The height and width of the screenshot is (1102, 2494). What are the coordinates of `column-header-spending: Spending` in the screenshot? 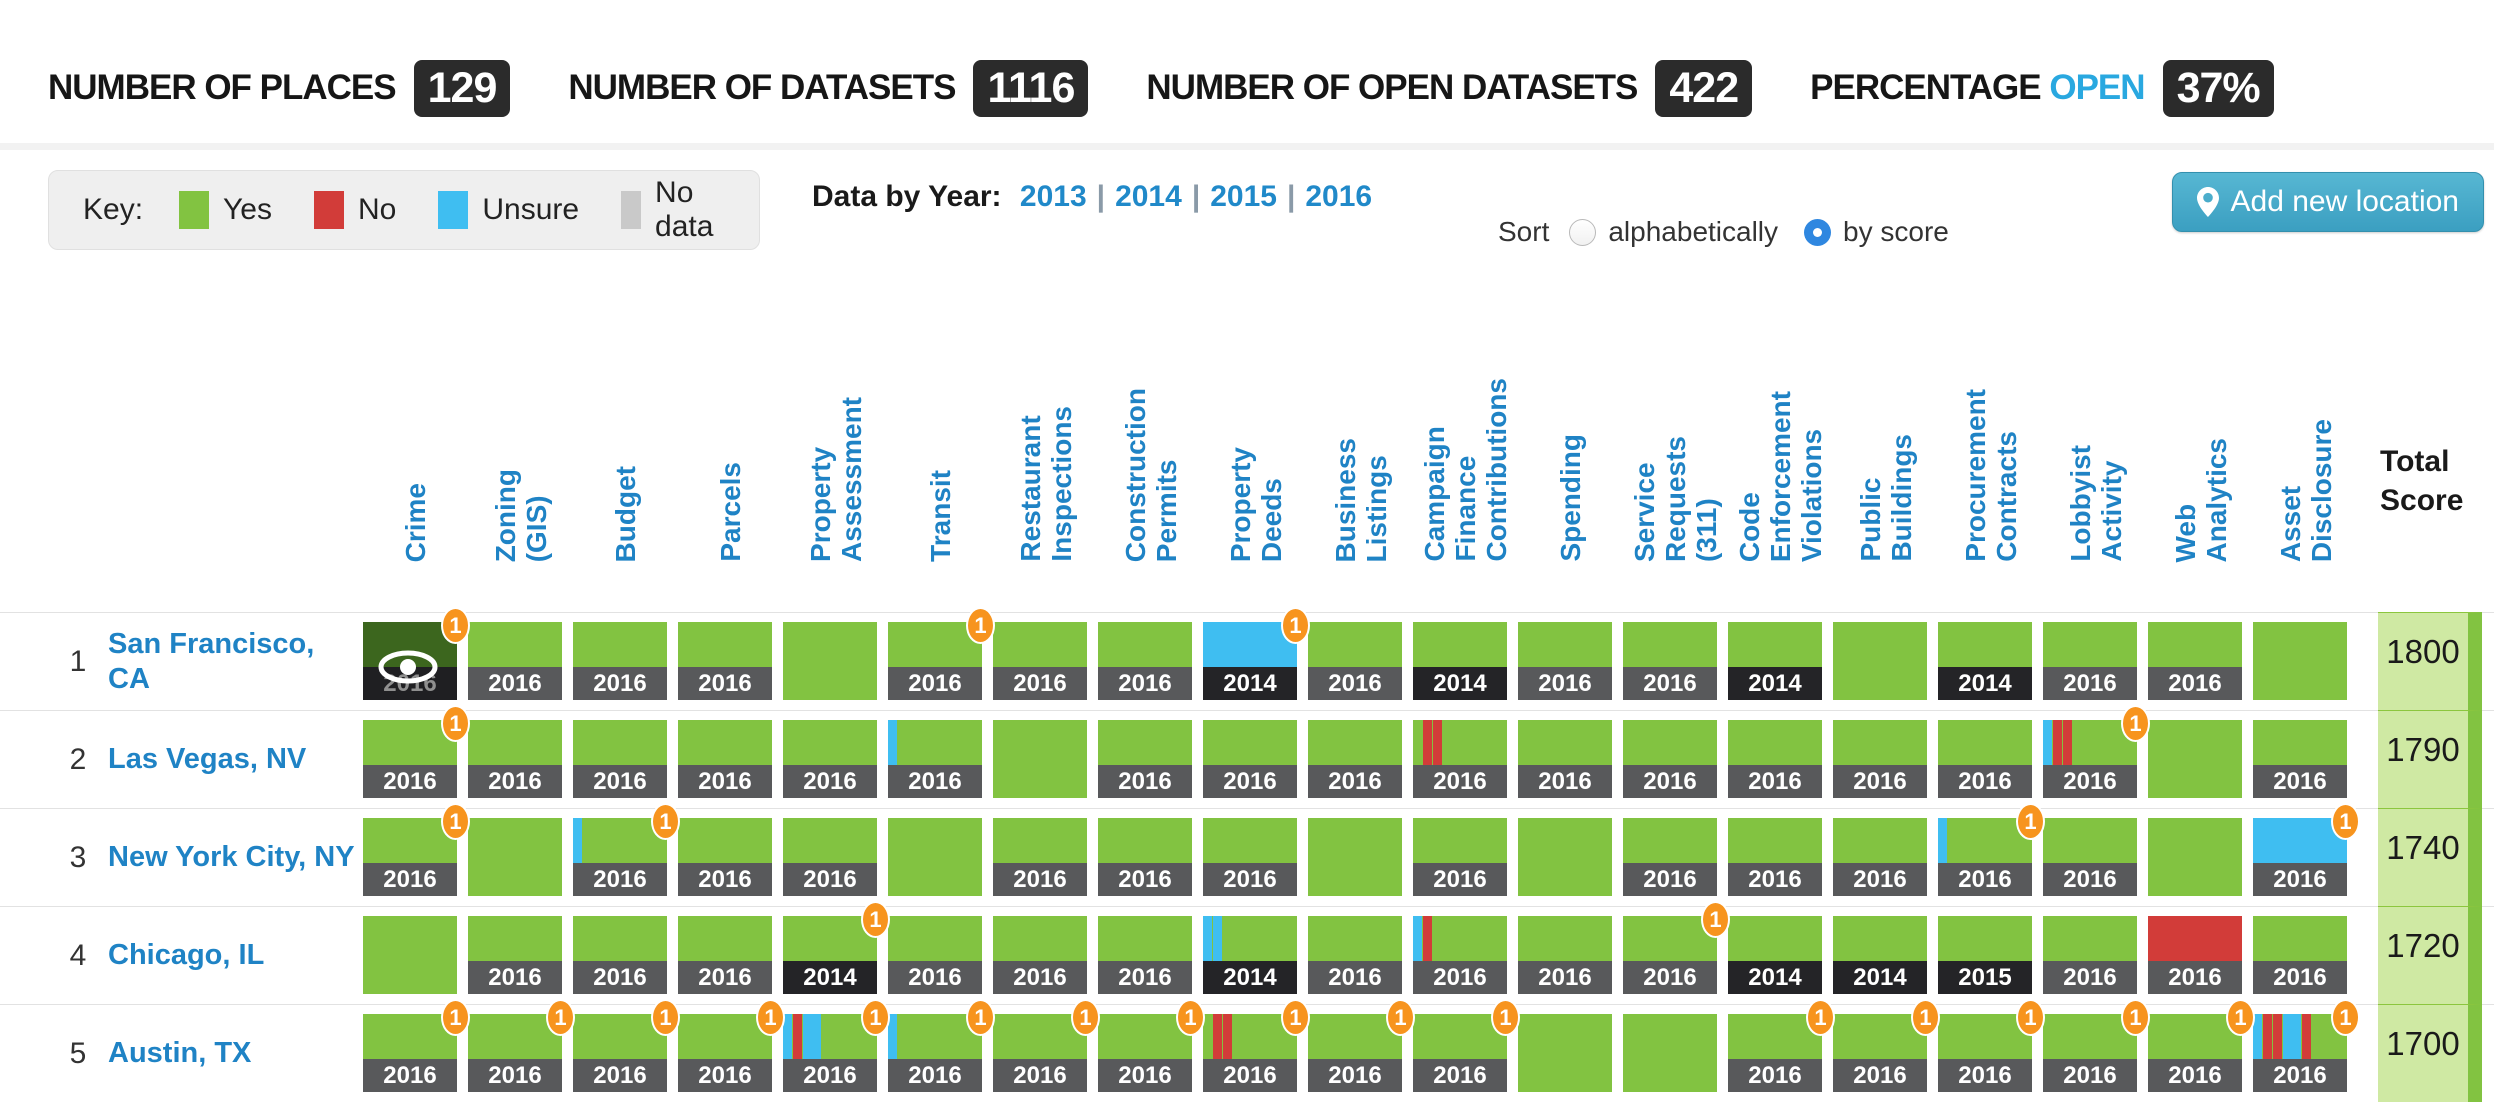 It's located at (1570, 498).